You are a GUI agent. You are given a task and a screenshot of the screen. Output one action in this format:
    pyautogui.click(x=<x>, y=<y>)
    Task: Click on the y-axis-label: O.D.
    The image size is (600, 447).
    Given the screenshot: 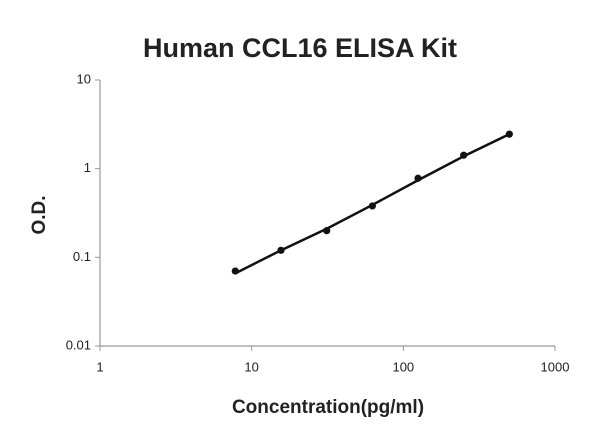 What is the action you would take?
    pyautogui.click(x=39, y=214)
    